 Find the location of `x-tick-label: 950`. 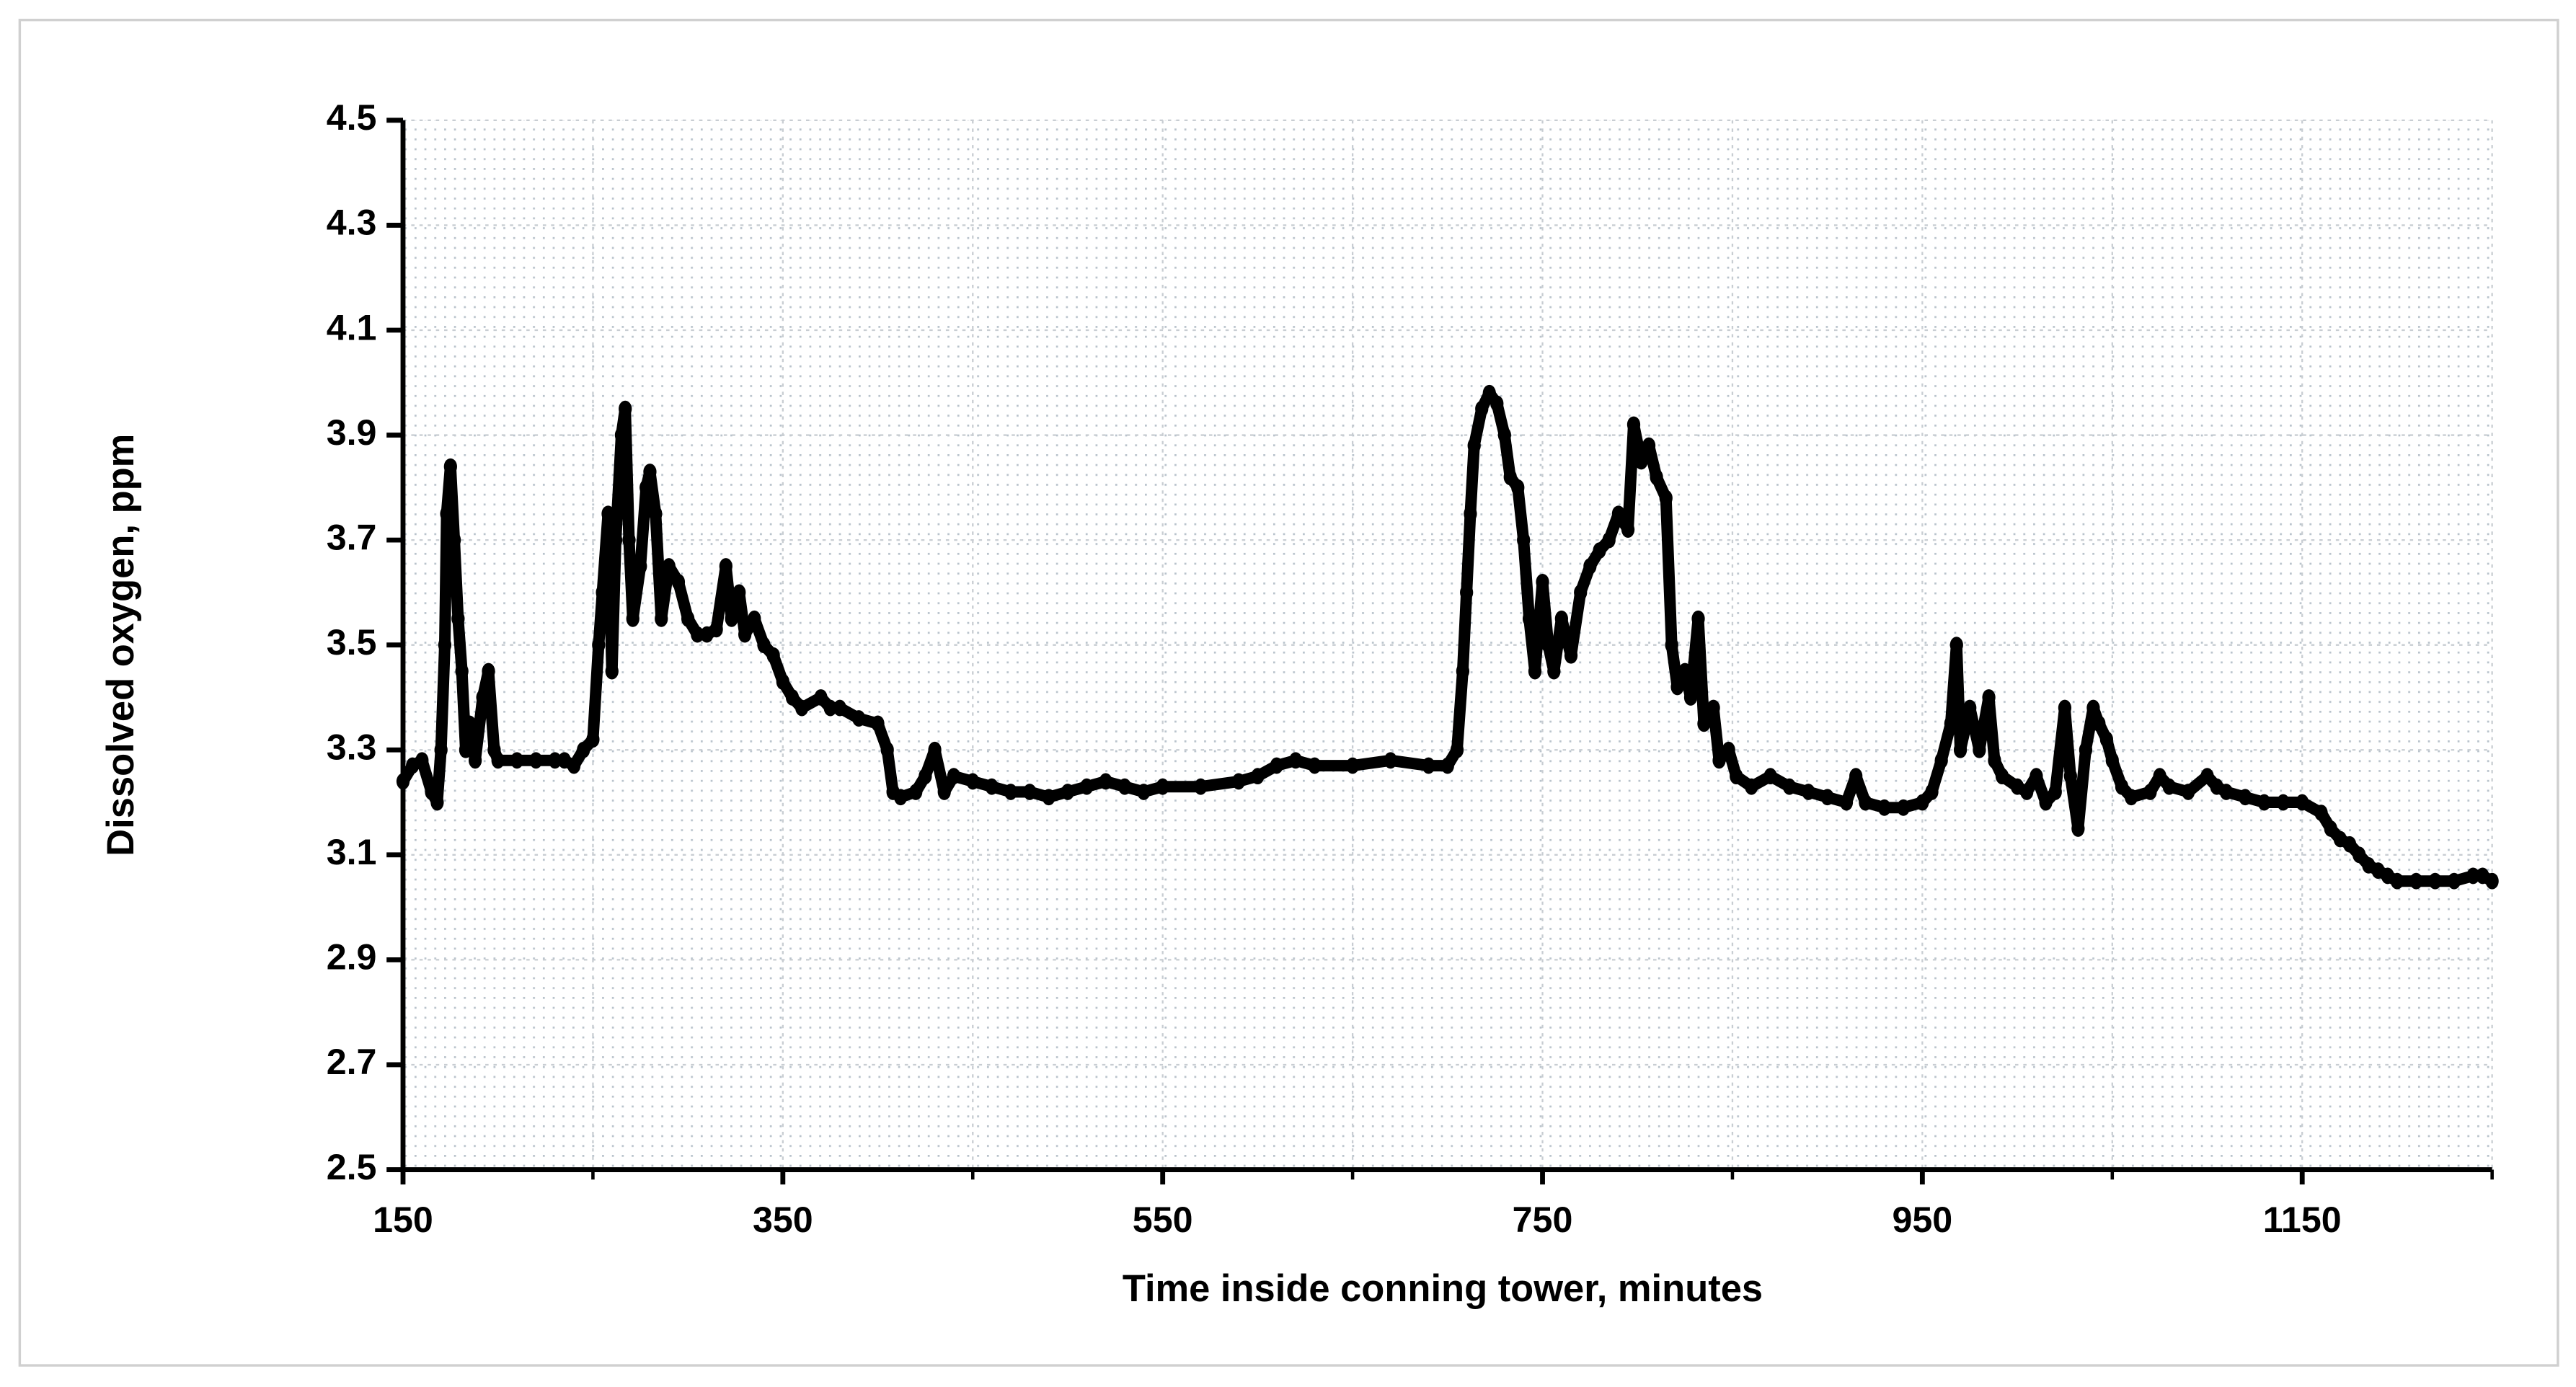

x-tick-label: 950 is located at coordinates (1922, 1220).